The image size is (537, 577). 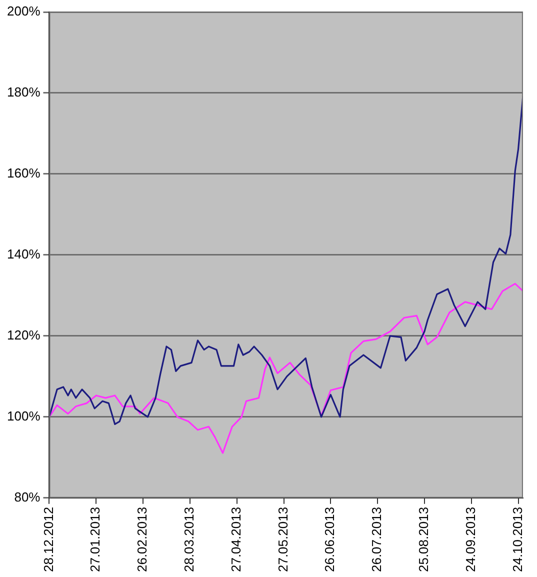 What do you see at coordinates (424, 539) in the screenshot?
I see `x-tick-label: 25.08.2013` at bounding box center [424, 539].